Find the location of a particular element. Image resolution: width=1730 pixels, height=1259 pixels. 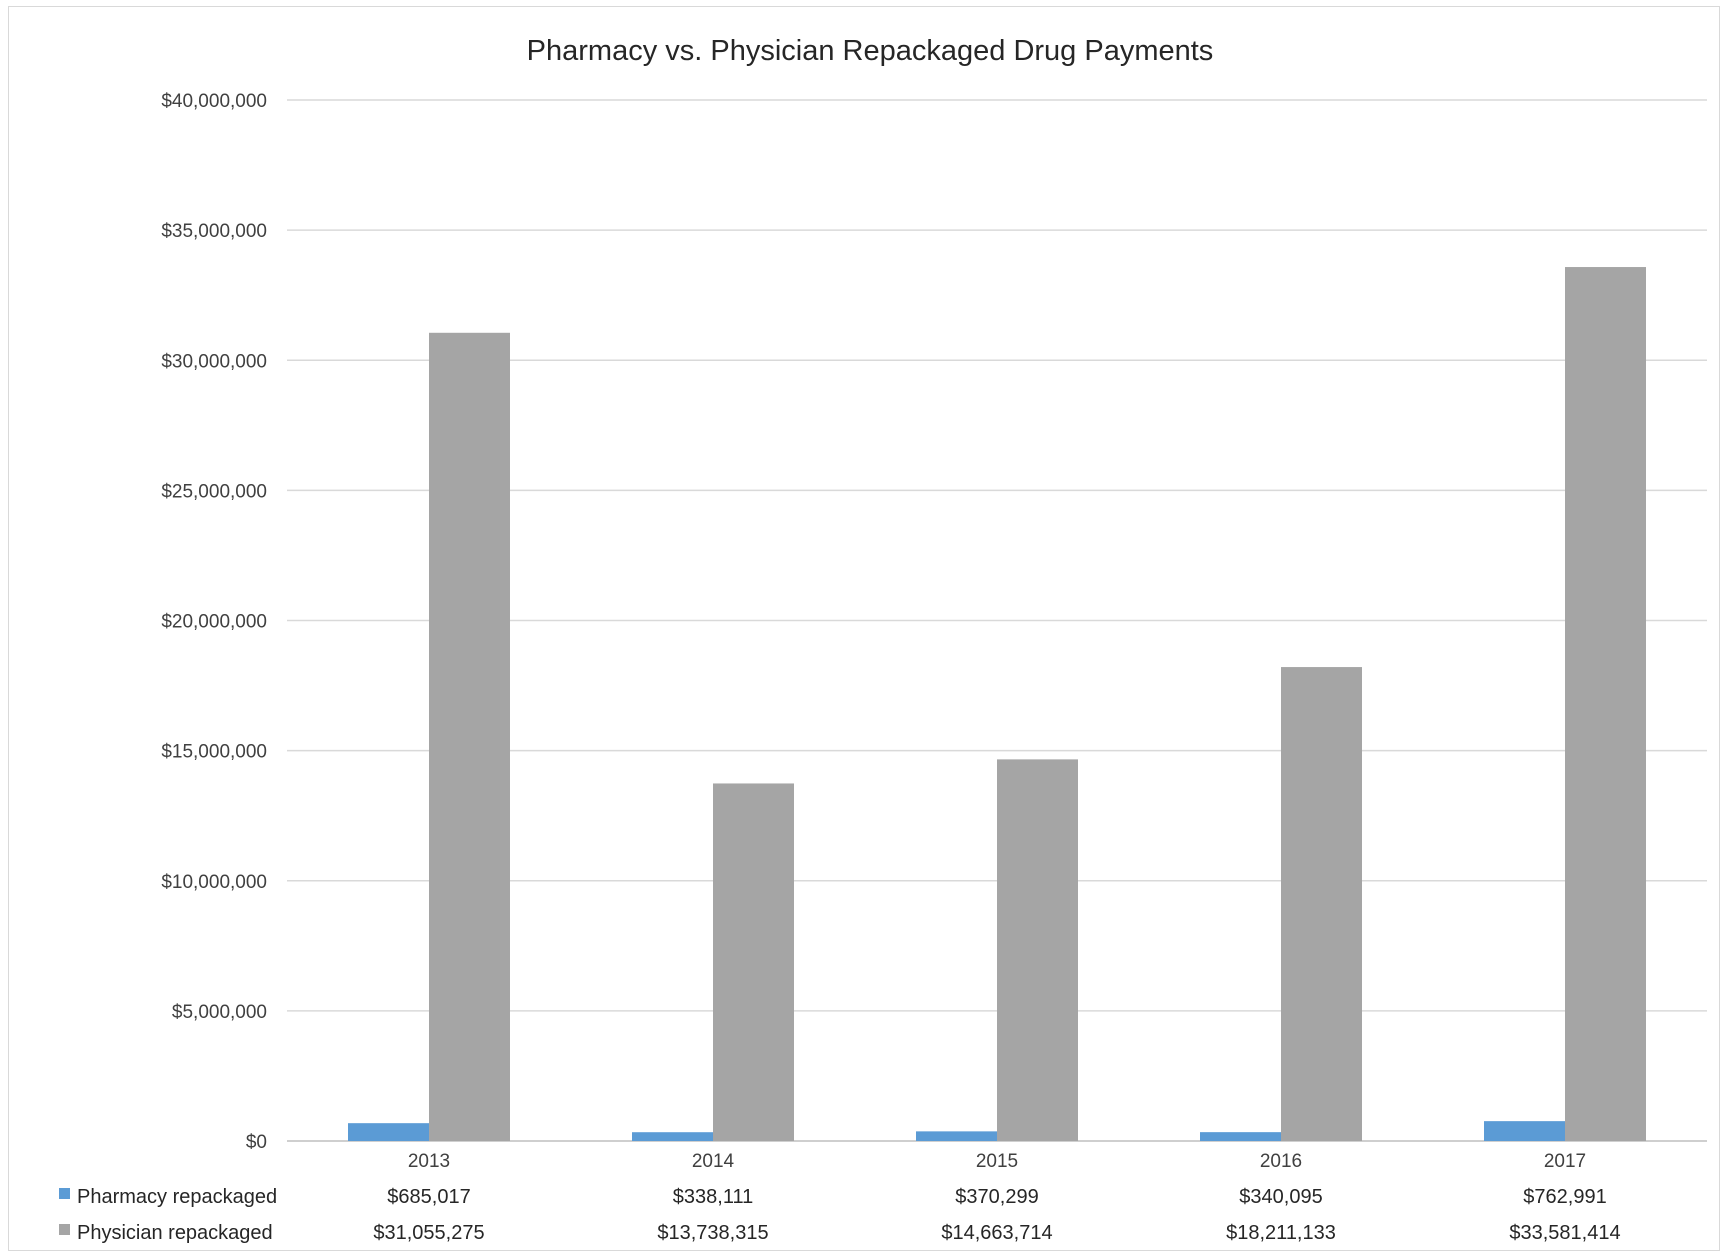

data-table-cell: $18,211,133 is located at coordinates (1281, 1233).